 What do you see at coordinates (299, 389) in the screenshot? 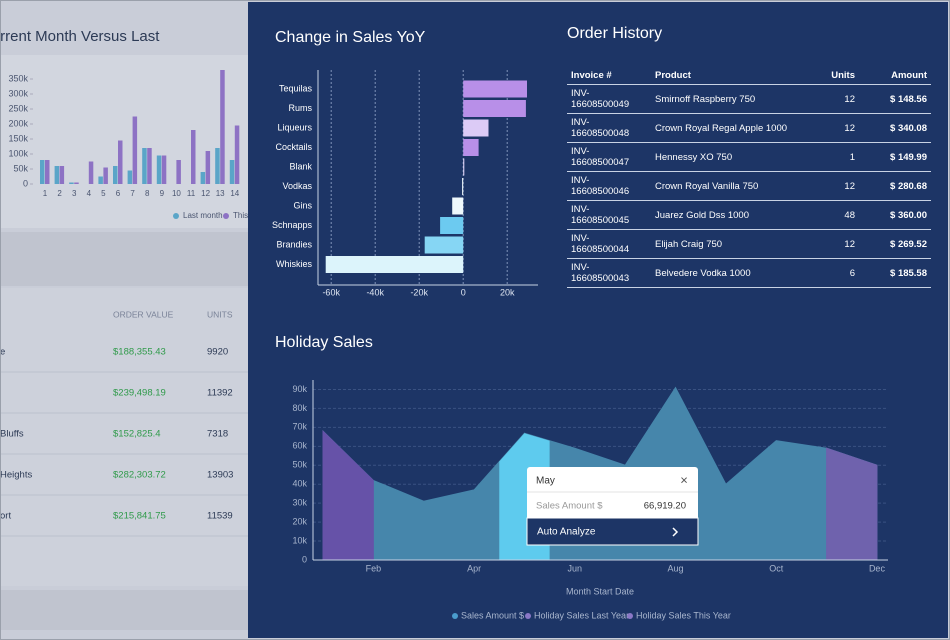
I see `y-tick-label: 90k` at bounding box center [299, 389].